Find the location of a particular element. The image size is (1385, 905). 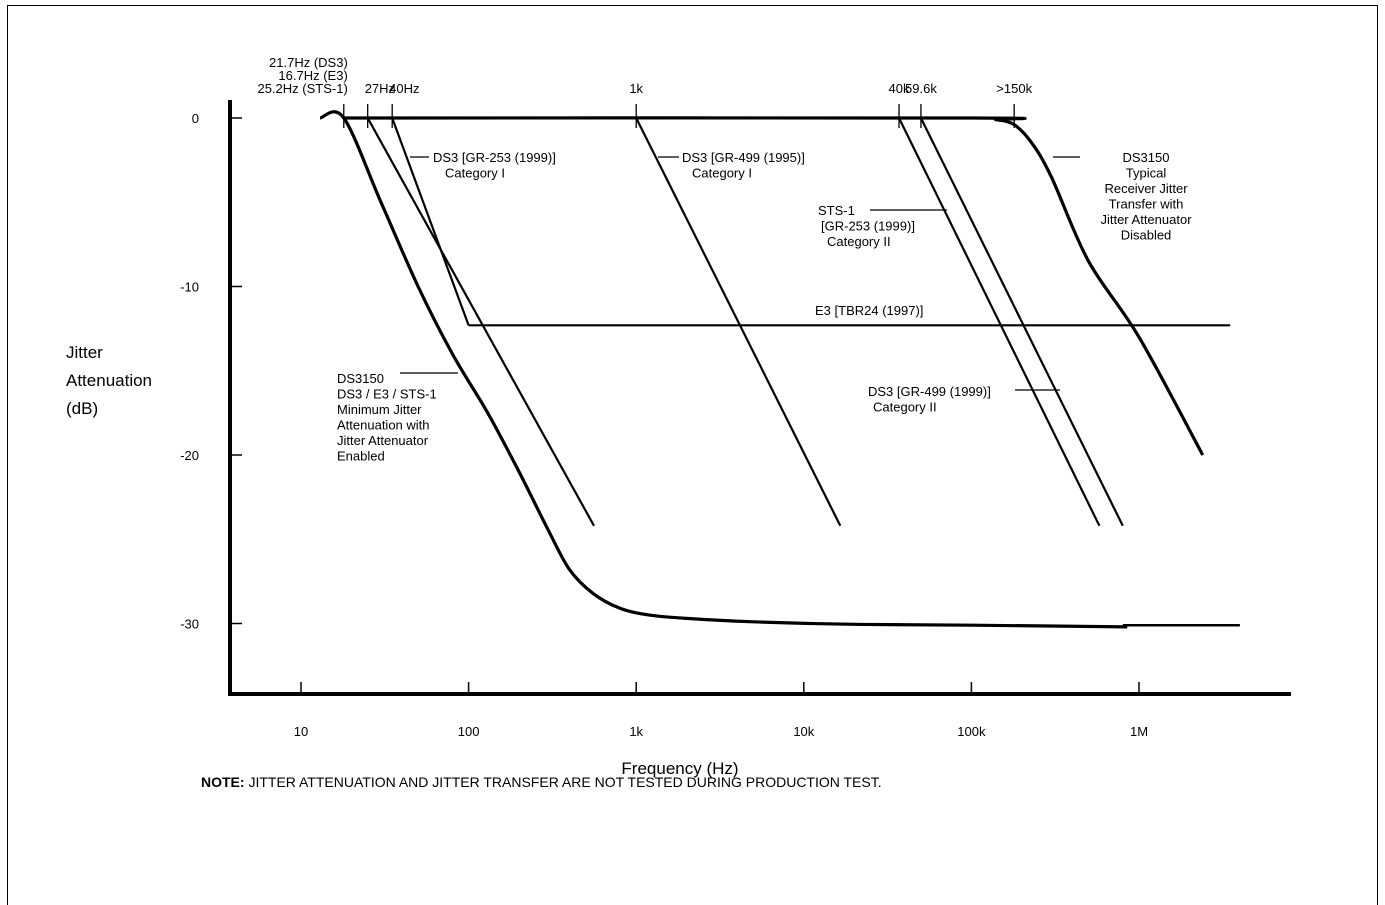

annotation-text: DS3 [GR-499 (1999)] is located at coordinates (929, 391).